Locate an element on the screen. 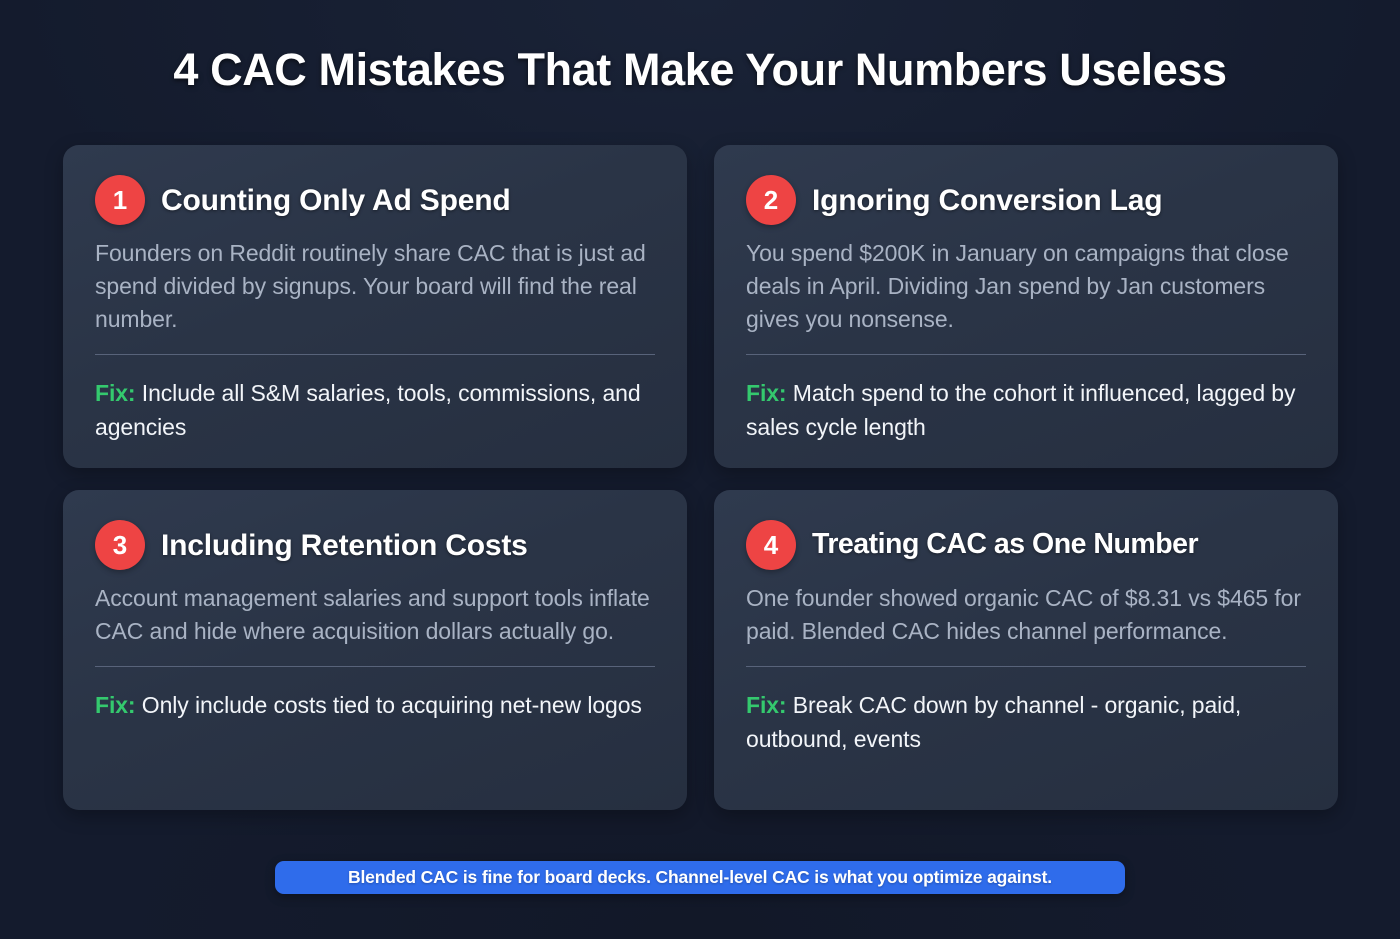 The width and height of the screenshot is (1400, 939). card-title: Treating CAC as One Number is located at coordinates (1005, 544).